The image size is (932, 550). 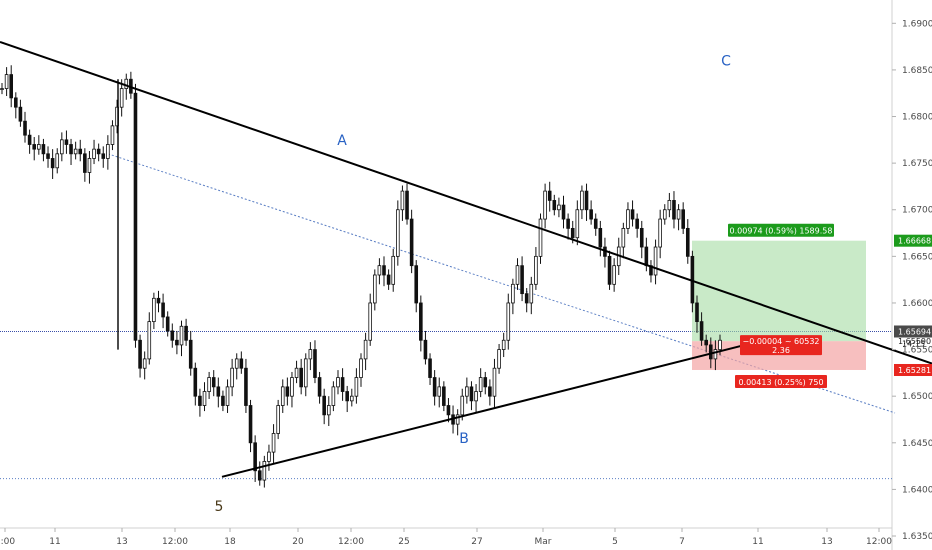 I want to click on target-label: 0.00974 (0.59%) 1589.58, so click(x=781, y=231).